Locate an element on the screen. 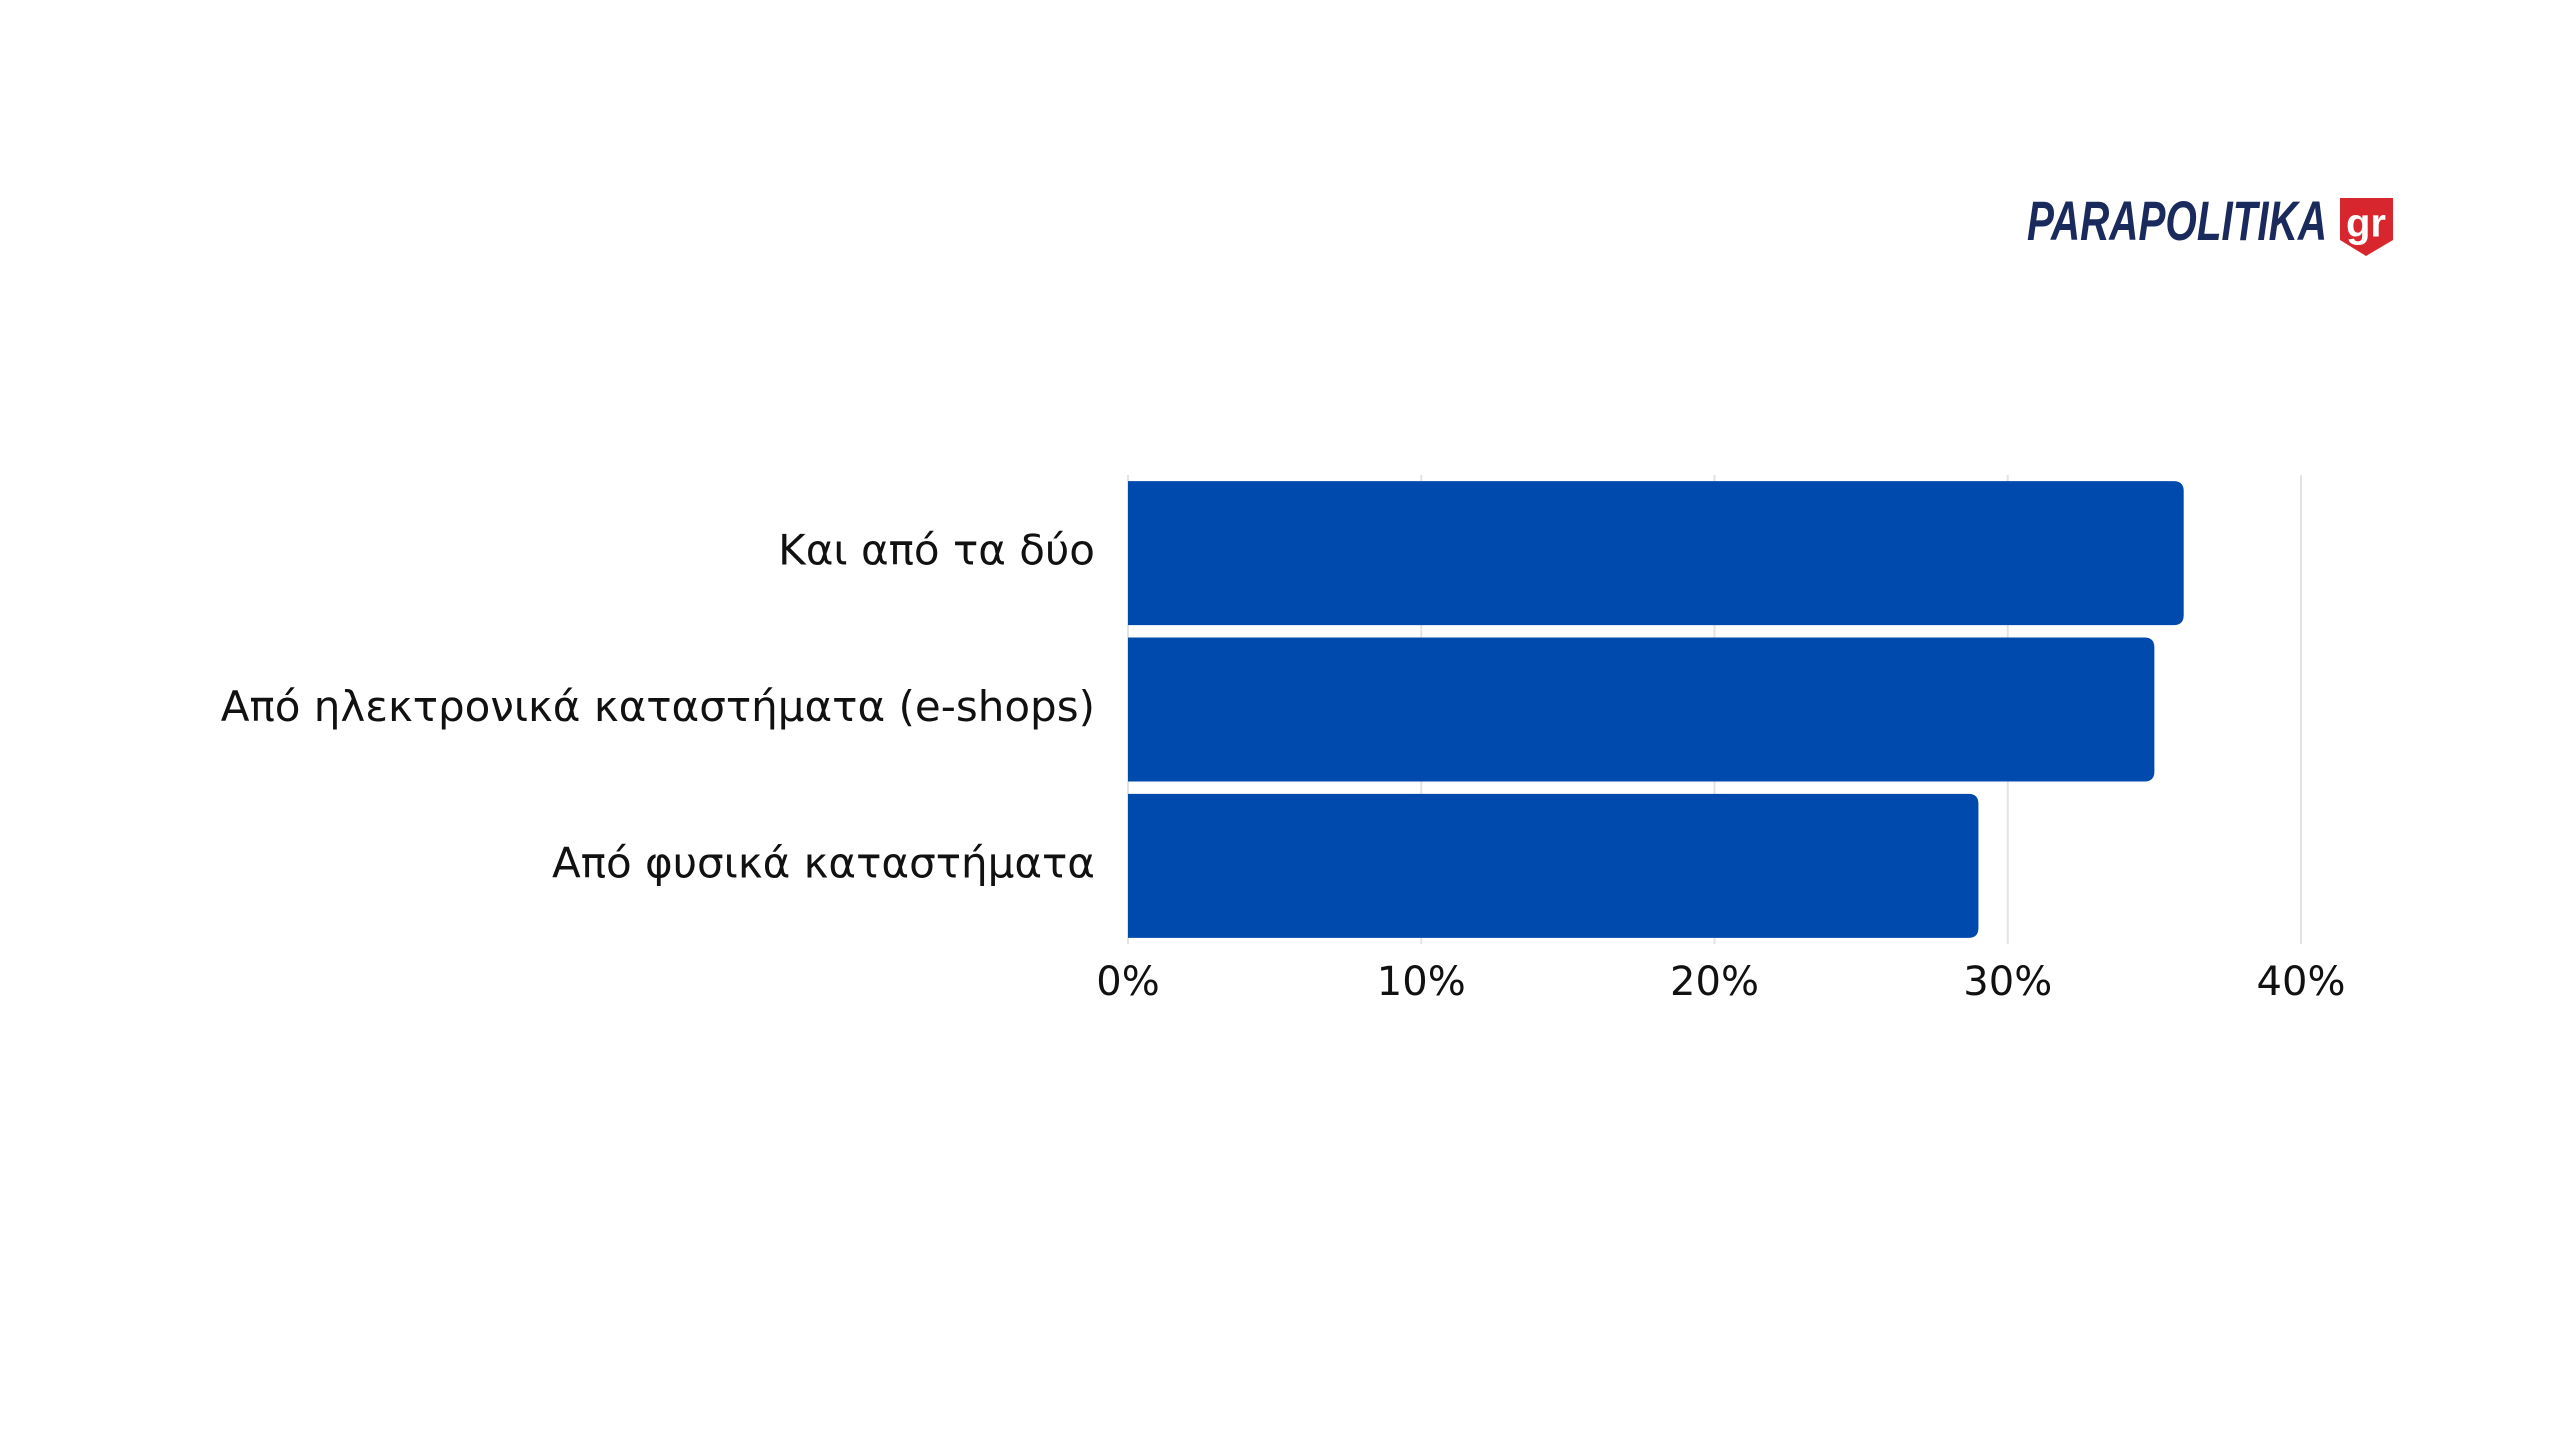 Image resolution: width=2560 pixels, height=1440 pixels. logo-text: PARAPOLITIKA is located at coordinates (2177, 220).